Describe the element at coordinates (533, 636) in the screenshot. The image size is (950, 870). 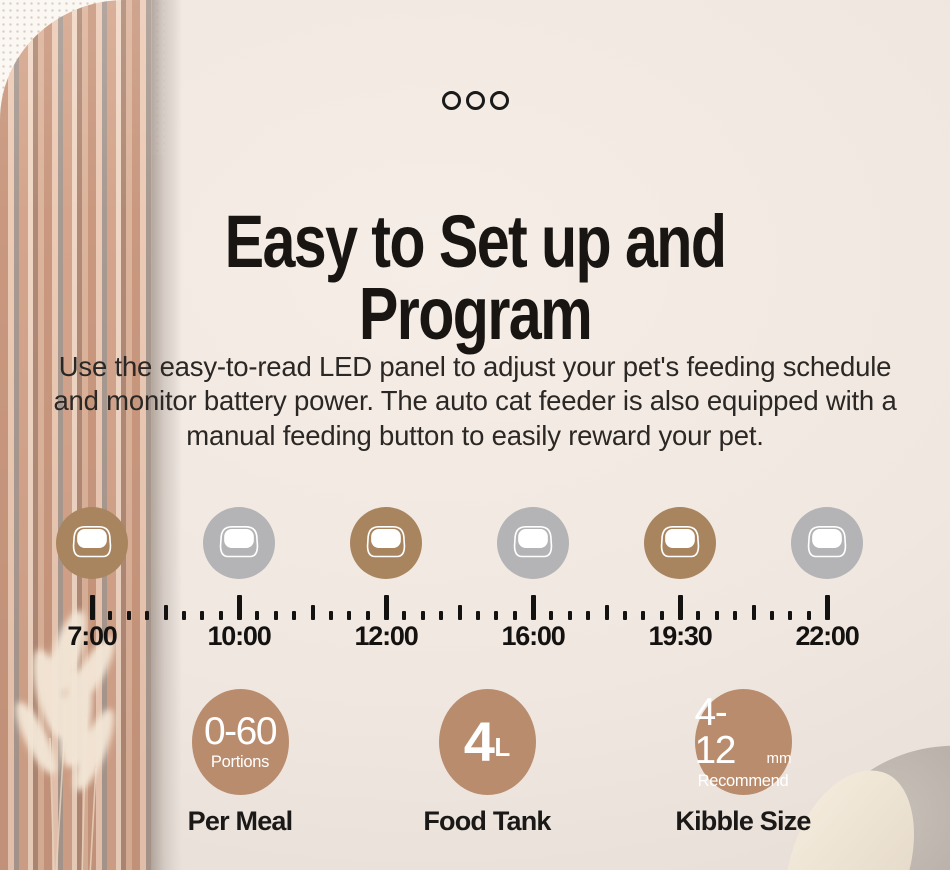
I see `time-label: 16:00` at that location.